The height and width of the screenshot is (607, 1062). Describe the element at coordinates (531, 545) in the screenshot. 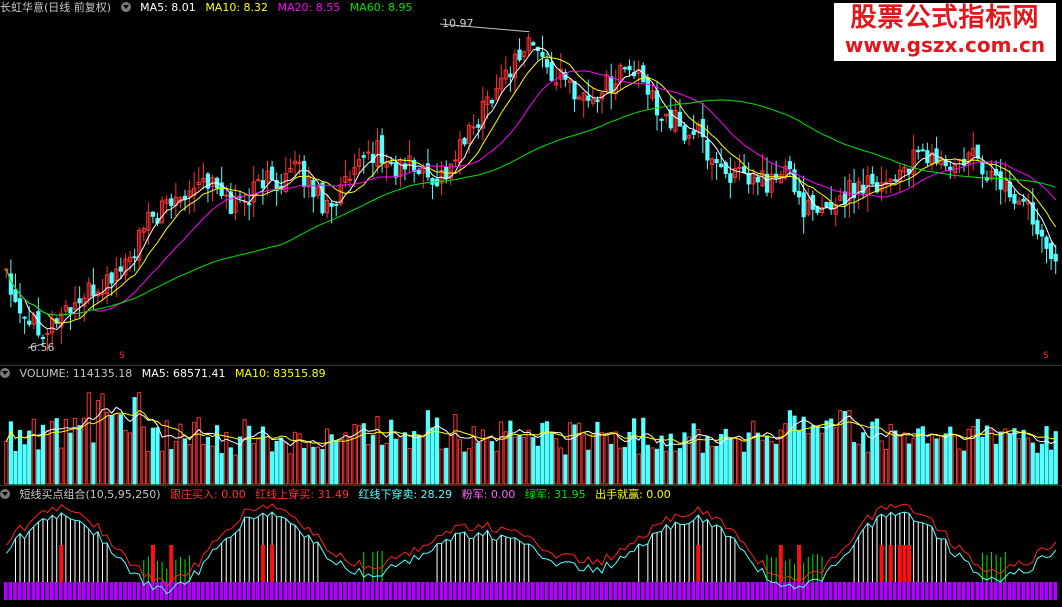

I see `indicator-red-line` at that location.